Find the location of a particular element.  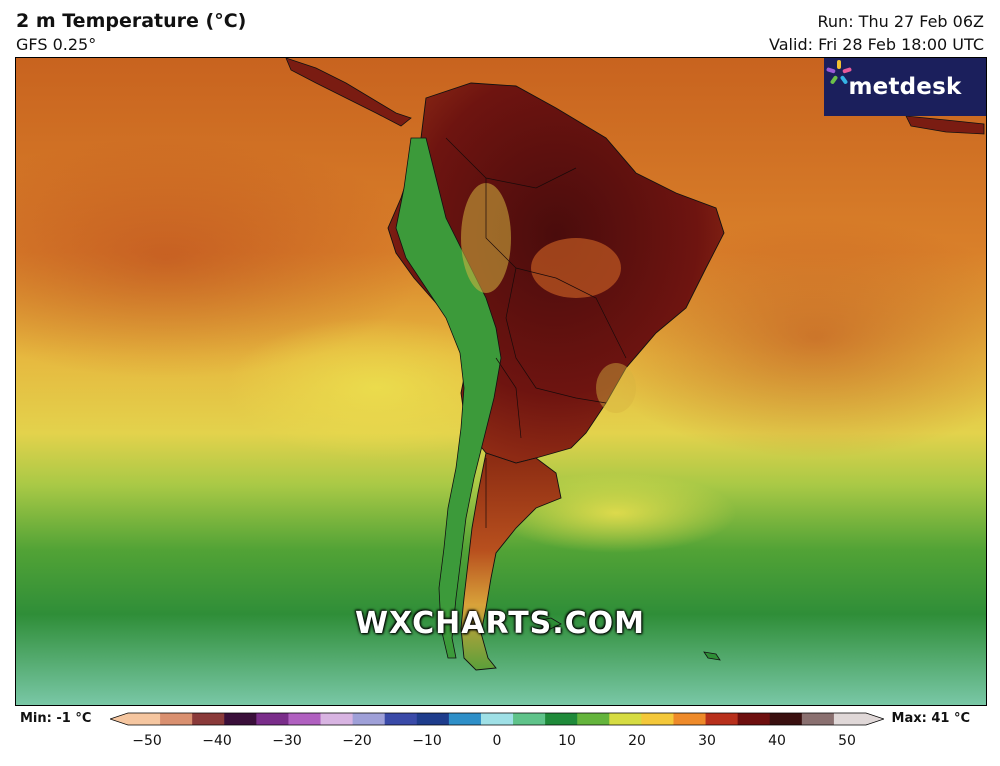

country-borders is located at coordinates (536, 332).